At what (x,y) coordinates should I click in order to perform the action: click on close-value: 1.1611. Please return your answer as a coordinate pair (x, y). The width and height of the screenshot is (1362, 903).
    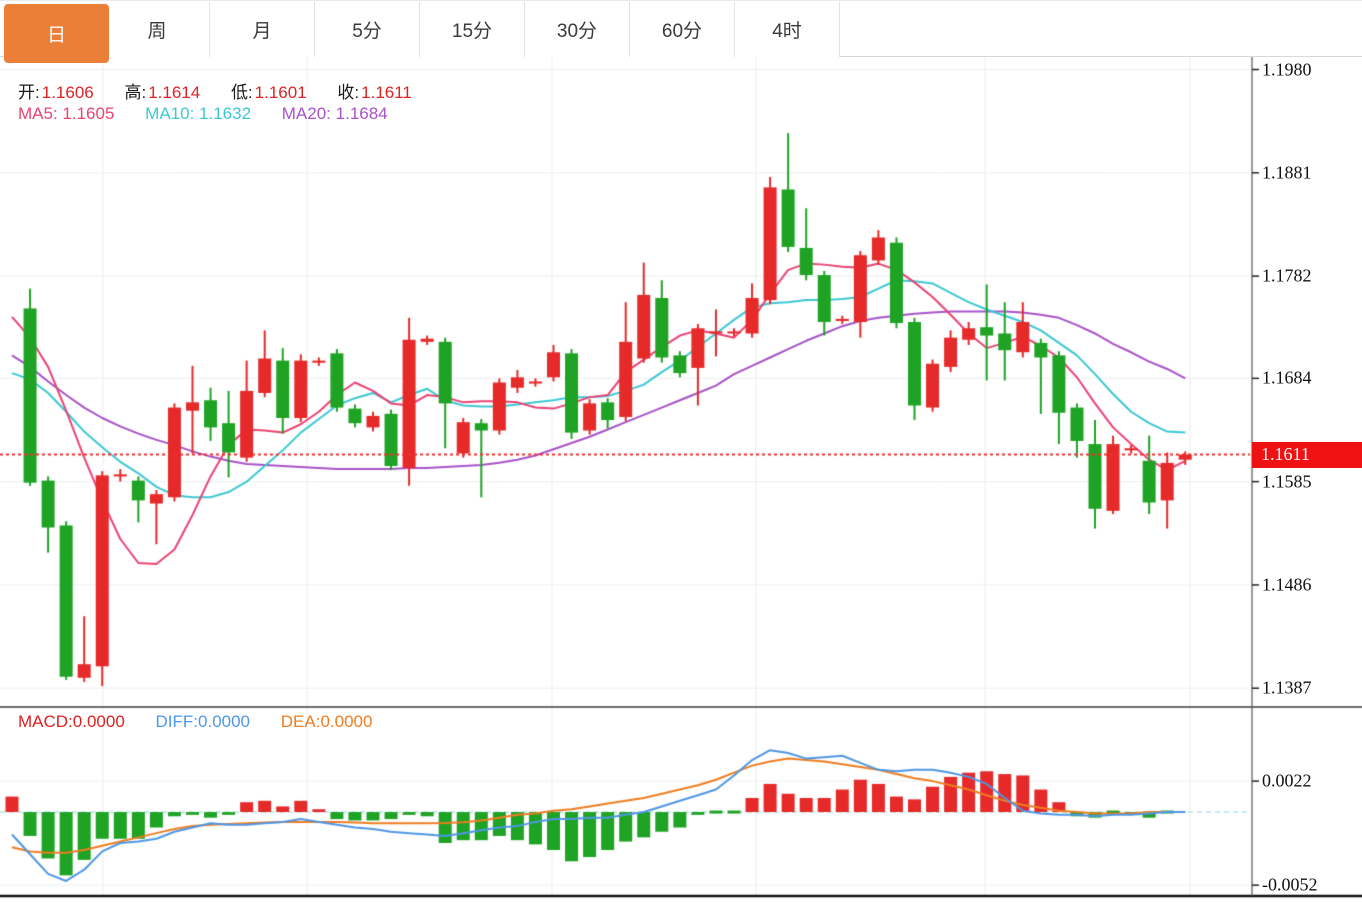
    Looking at the image, I should click on (386, 92).